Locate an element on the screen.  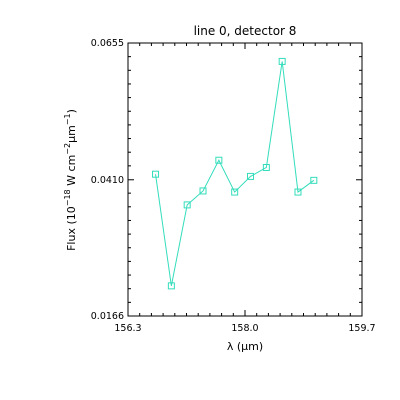
x-axis-label: λ (μm) is located at coordinates (245, 346).